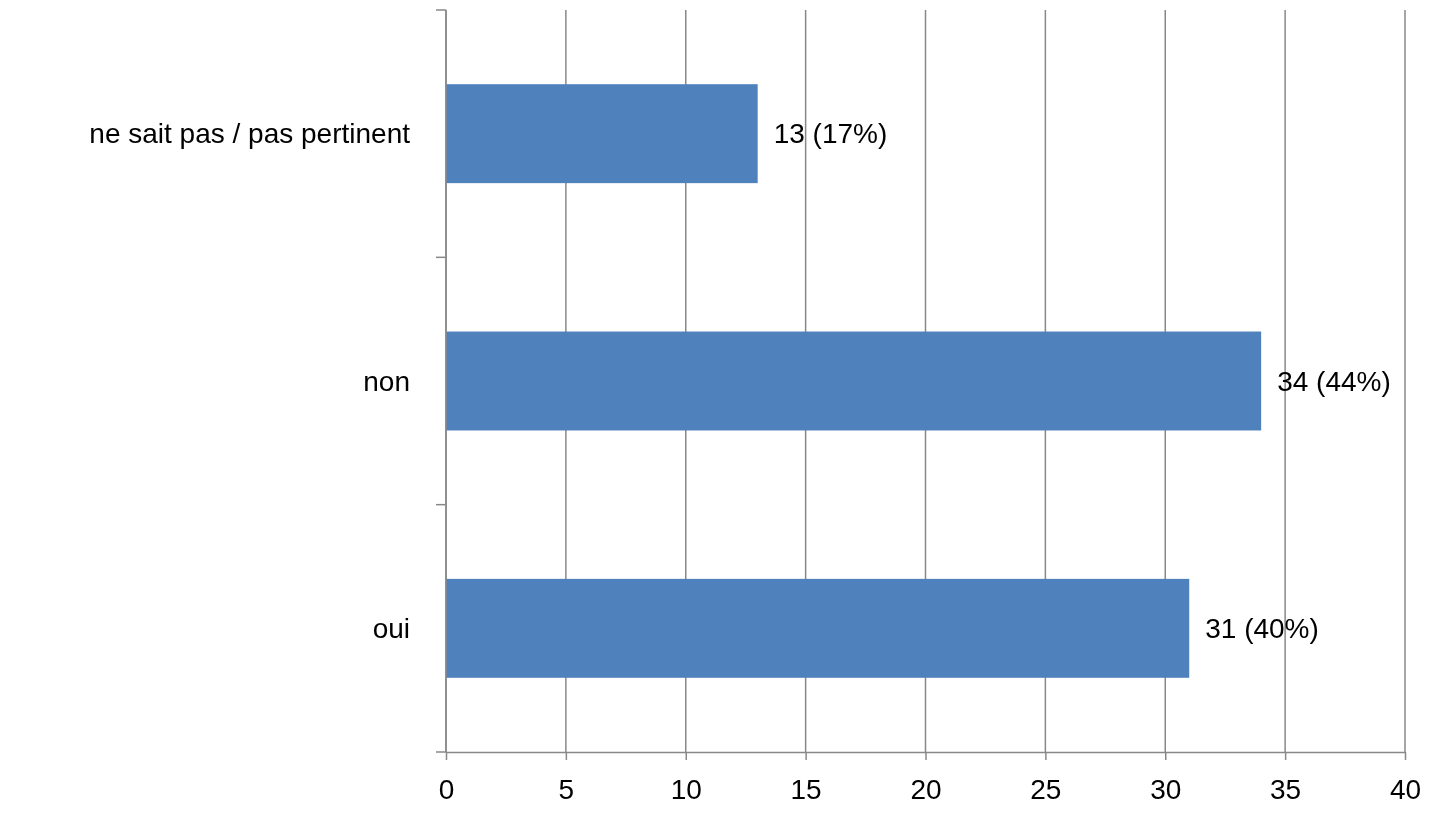  Describe the element at coordinates (250, 134) in the screenshot. I see `y-tick-label: ne sait pas / pas pertinent` at that location.